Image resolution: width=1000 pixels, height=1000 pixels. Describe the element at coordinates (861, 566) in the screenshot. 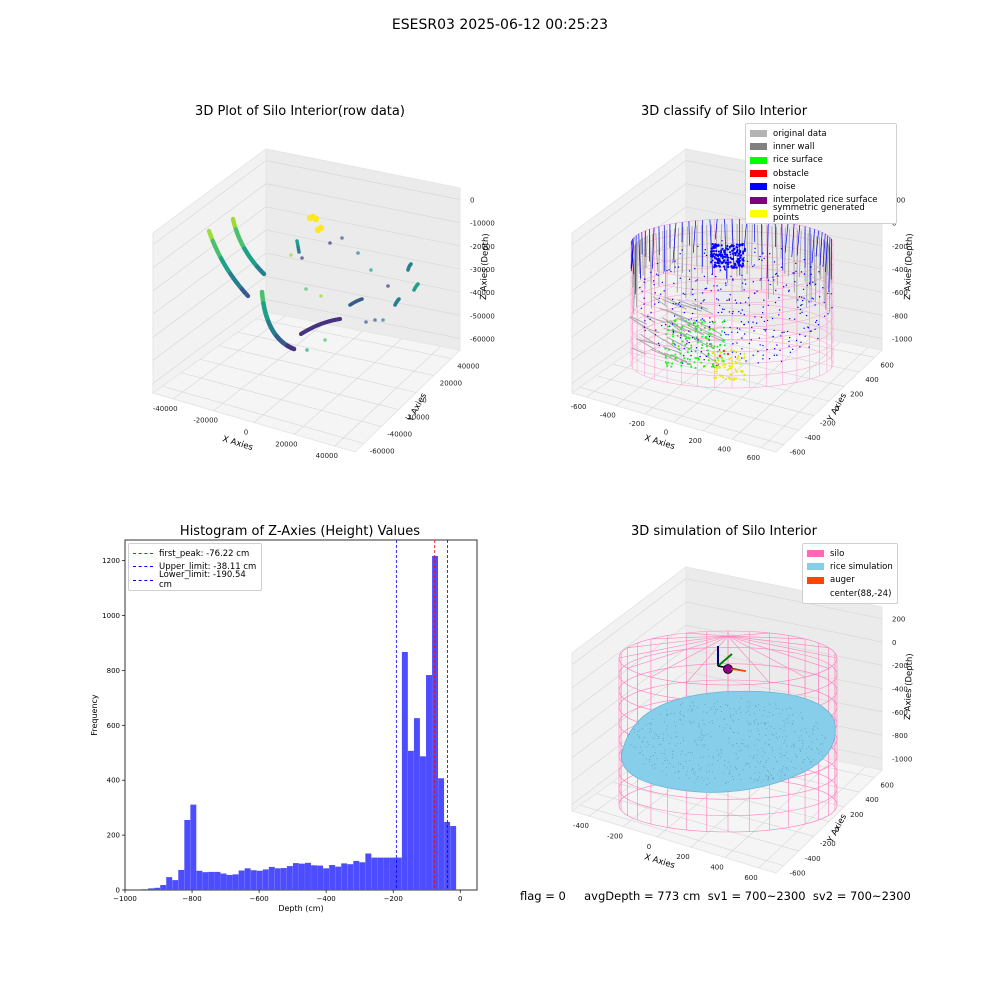

I see `p4-legend-label: rice simulation` at that location.